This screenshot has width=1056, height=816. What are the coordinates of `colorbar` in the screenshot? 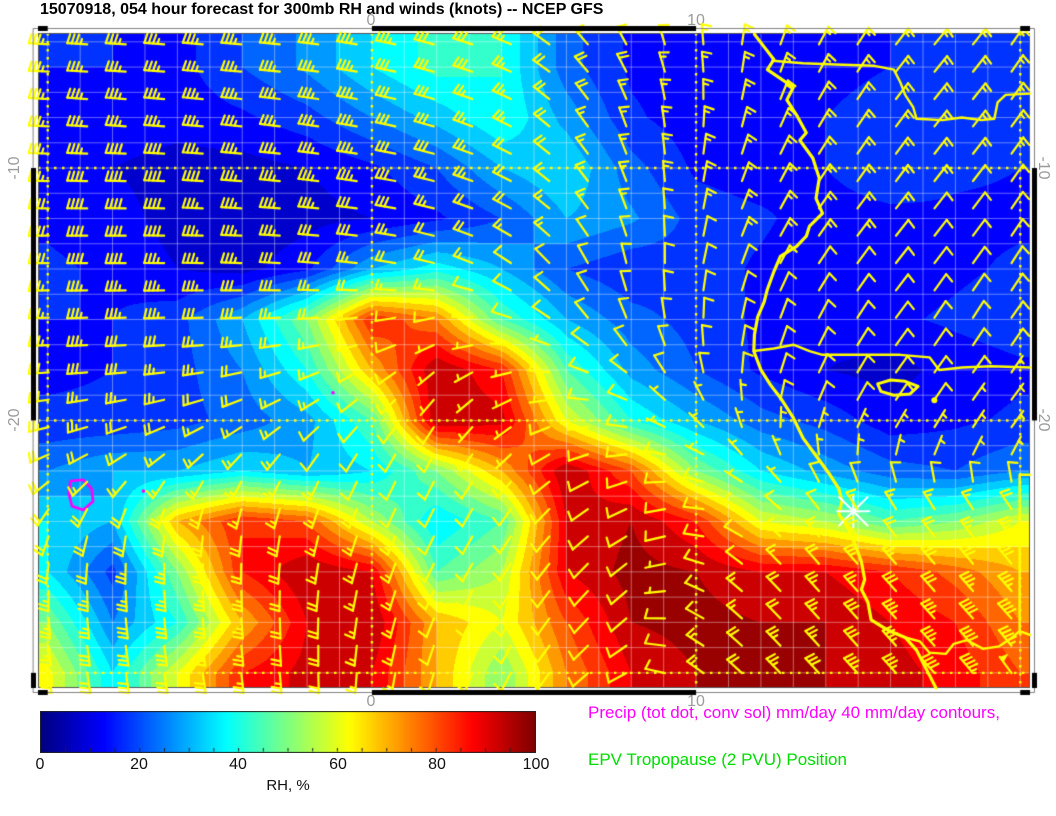 It's located at (288, 732).